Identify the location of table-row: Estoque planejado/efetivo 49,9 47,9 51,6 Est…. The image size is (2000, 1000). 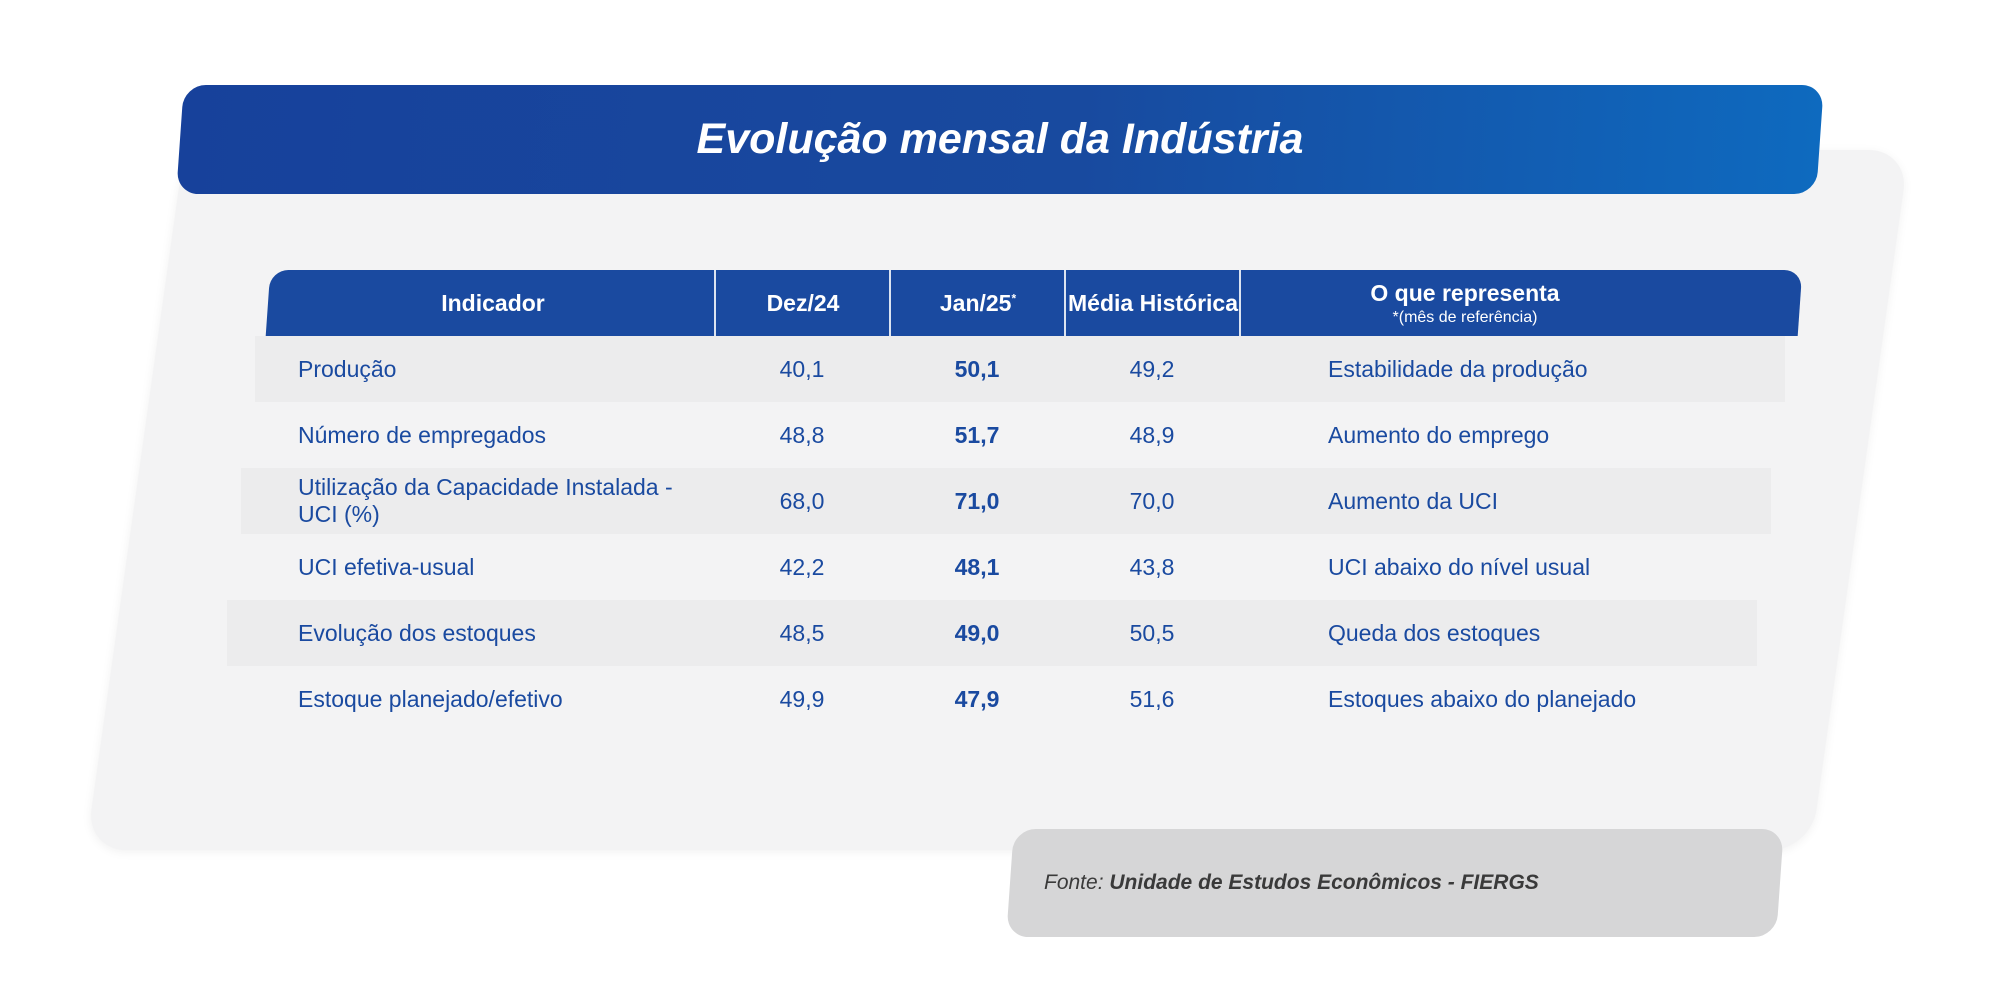
(1000, 699).